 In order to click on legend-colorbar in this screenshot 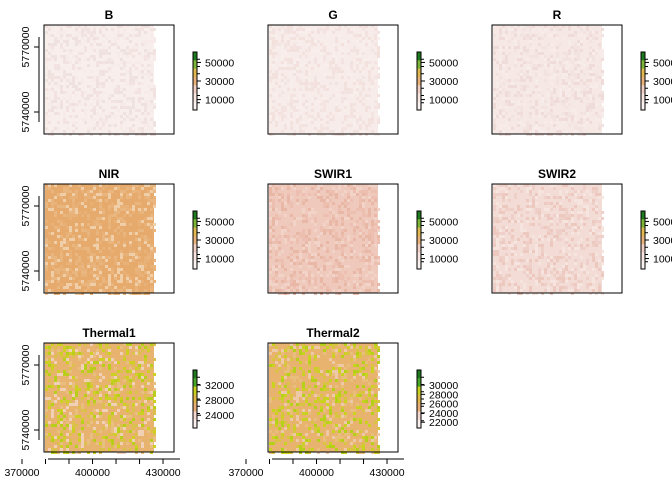, I will do `click(419, 240)`.